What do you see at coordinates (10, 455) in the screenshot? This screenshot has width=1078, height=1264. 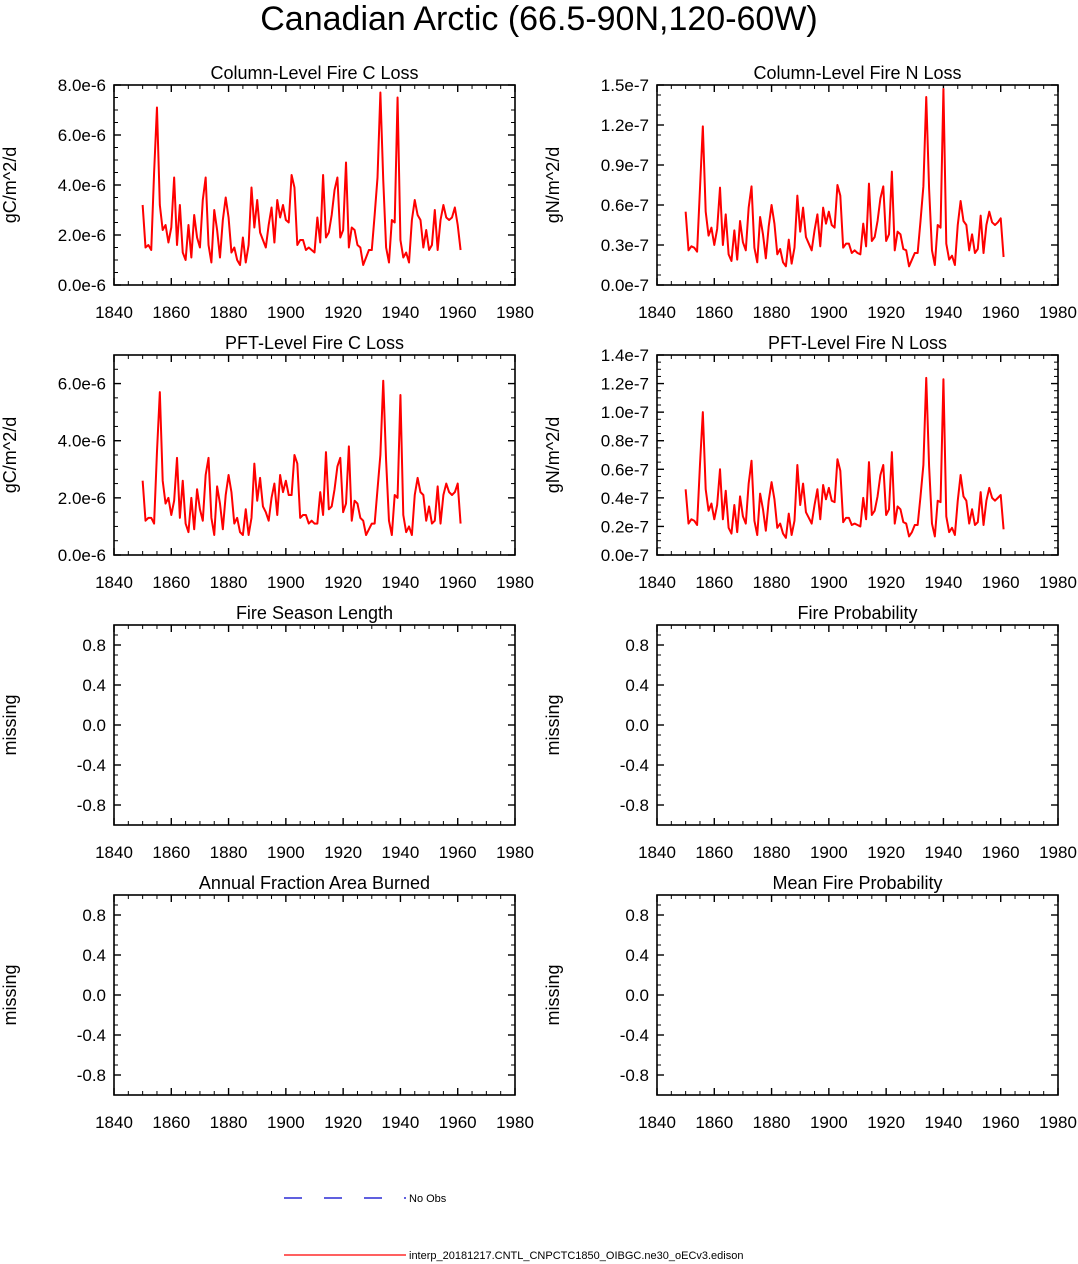 I see `y-axis-label: gC/m^2/d` at bounding box center [10, 455].